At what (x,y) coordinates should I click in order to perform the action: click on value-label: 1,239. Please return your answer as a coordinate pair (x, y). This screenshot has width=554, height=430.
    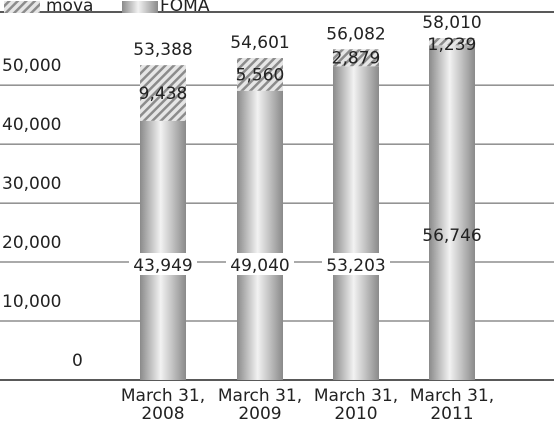
    Looking at the image, I should click on (452, 45).